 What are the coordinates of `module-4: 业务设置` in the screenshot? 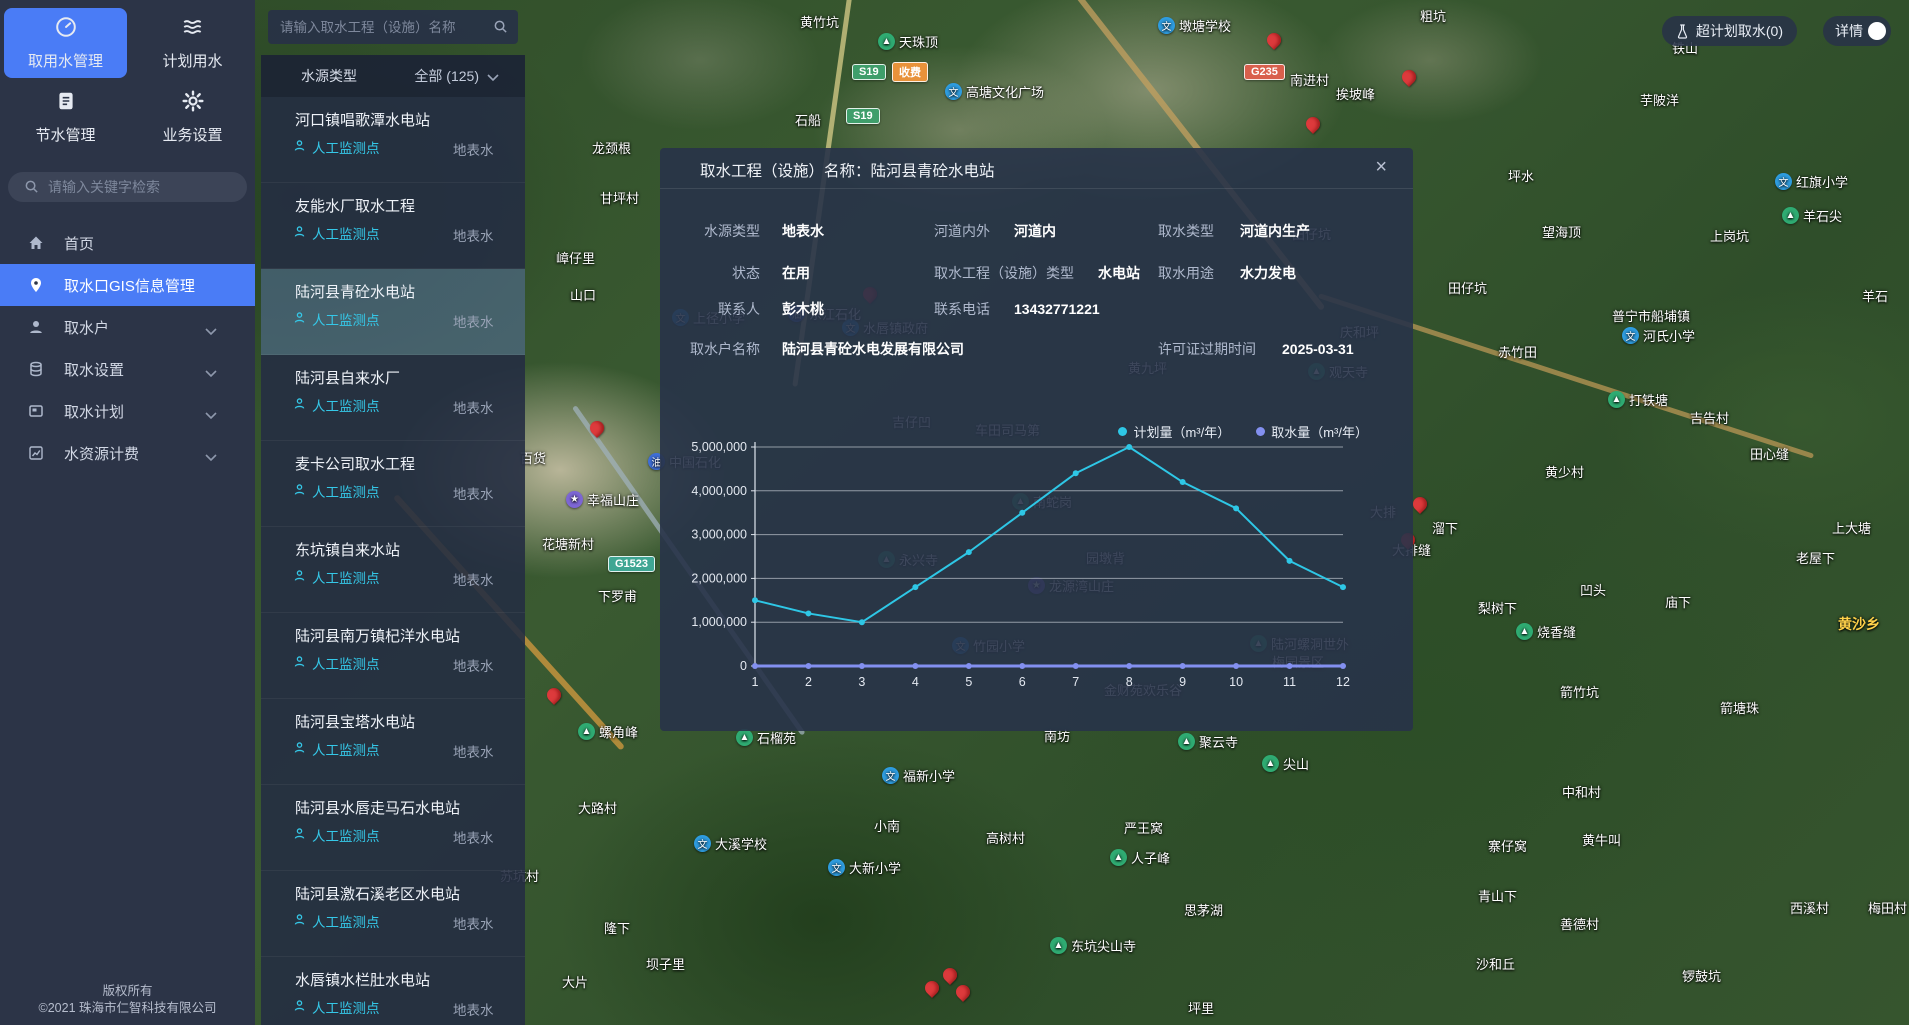 It's located at (192, 117).